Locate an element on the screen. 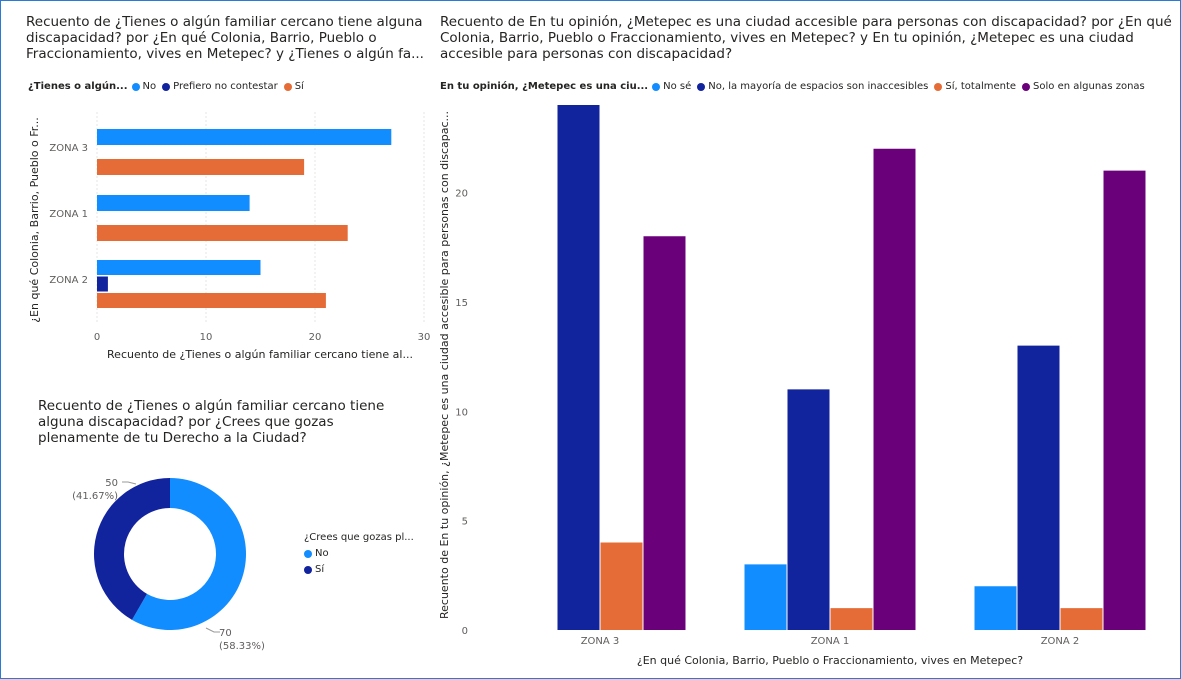  chart2-legend-item-no: No is located at coordinates (359, 553).